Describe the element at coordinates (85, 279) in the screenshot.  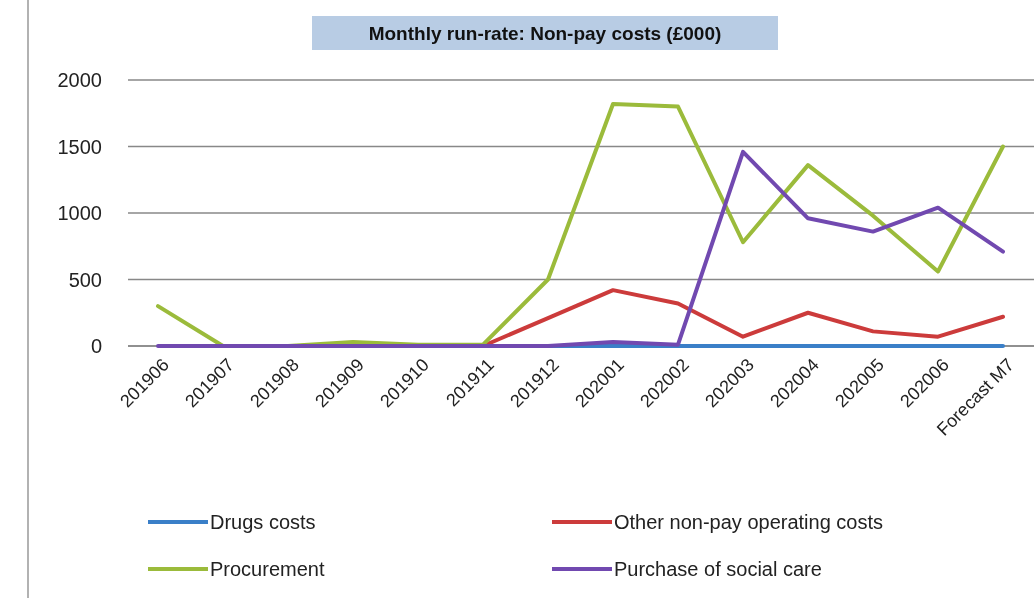
I see `y-tick-label: 500` at that location.